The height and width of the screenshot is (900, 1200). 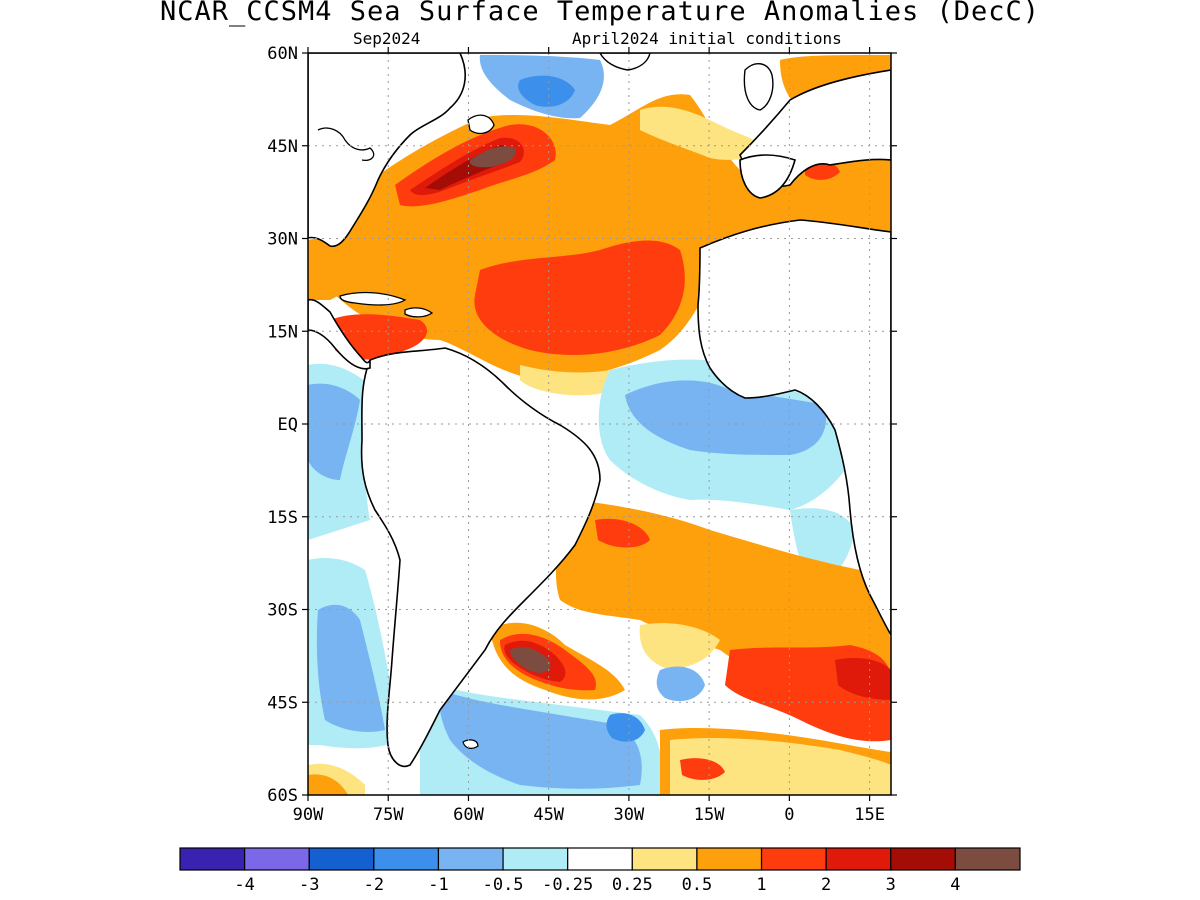 What do you see at coordinates (387, 150) in the screenshot?
I see `north-america-land` at bounding box center [387, 150].